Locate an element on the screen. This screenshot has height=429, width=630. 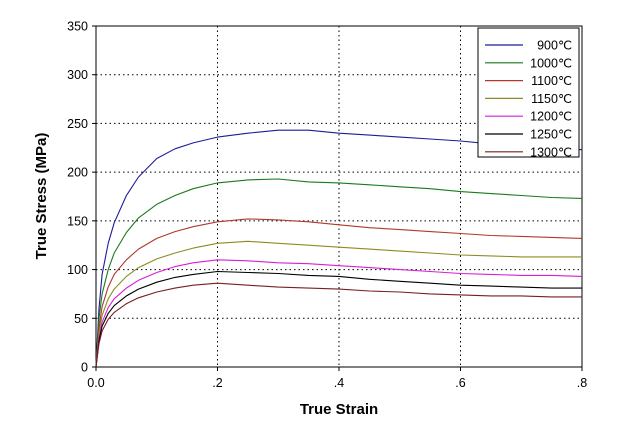
y-tick-label: 50 is located at coordinates (81, 319).